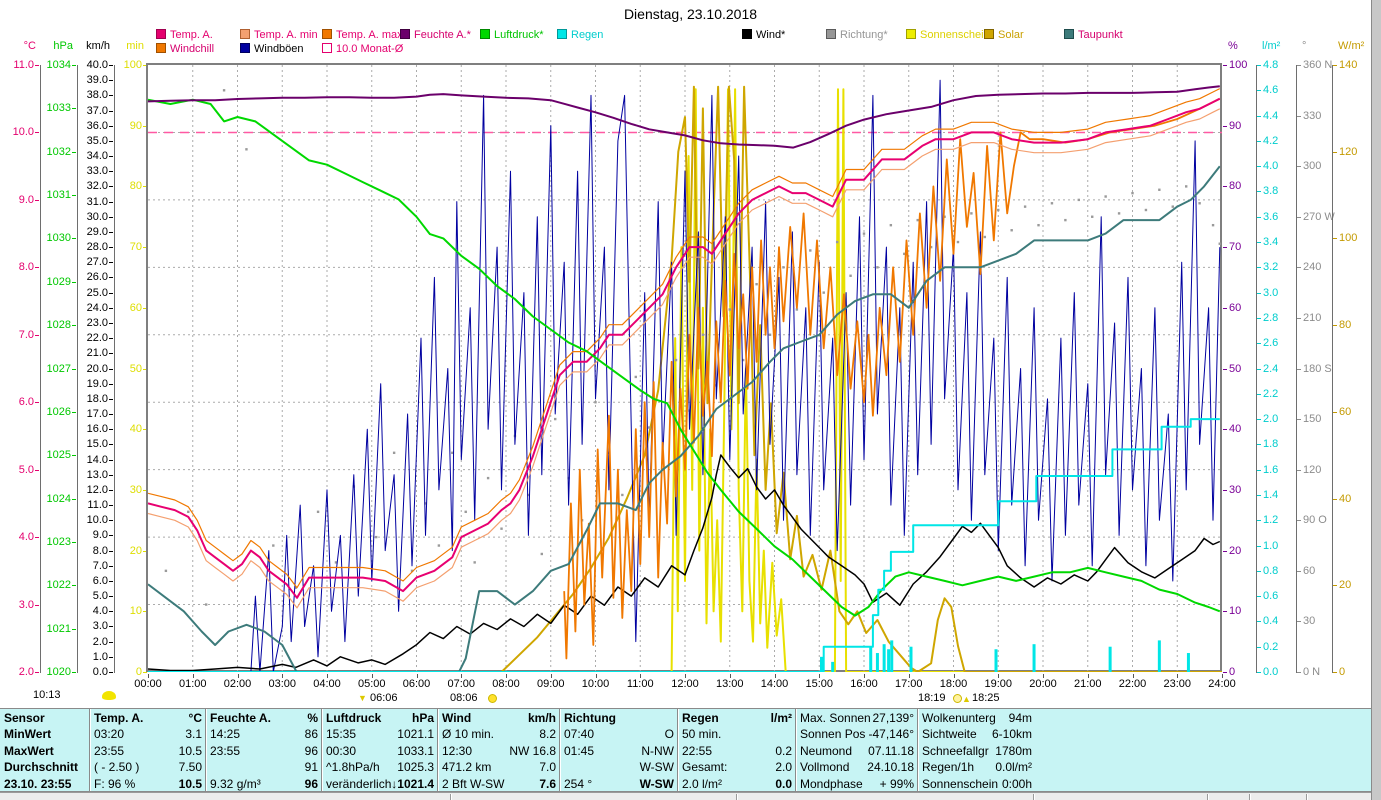  I want to click on status-divider, so click(1307, 797).